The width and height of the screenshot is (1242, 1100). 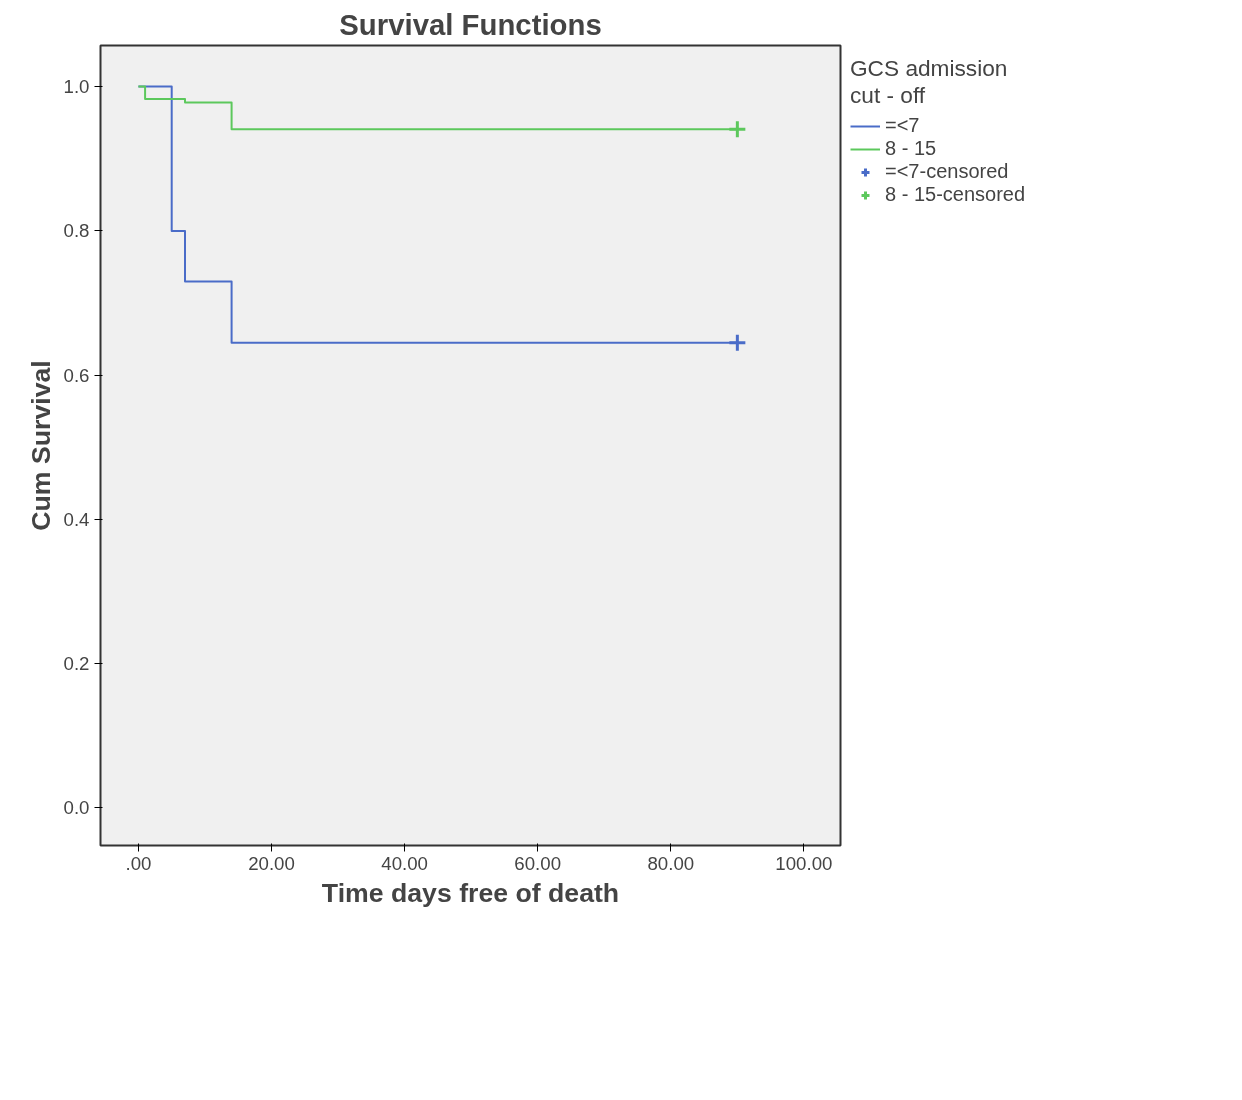 What do you see at coordinates (76, 808) in the screenshot?
I see `y-tick-label: 0.0` at bounding box center [76, 808].